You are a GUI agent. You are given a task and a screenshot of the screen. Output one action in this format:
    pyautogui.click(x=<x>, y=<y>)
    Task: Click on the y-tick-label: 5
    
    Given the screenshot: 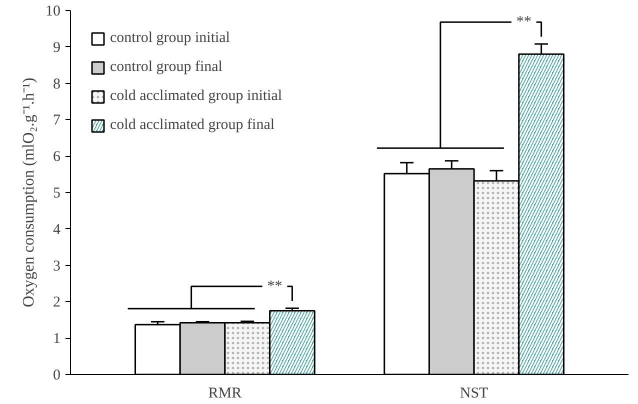 What is the action you would take?
    pyautogui.click(x=56, y=194)
    